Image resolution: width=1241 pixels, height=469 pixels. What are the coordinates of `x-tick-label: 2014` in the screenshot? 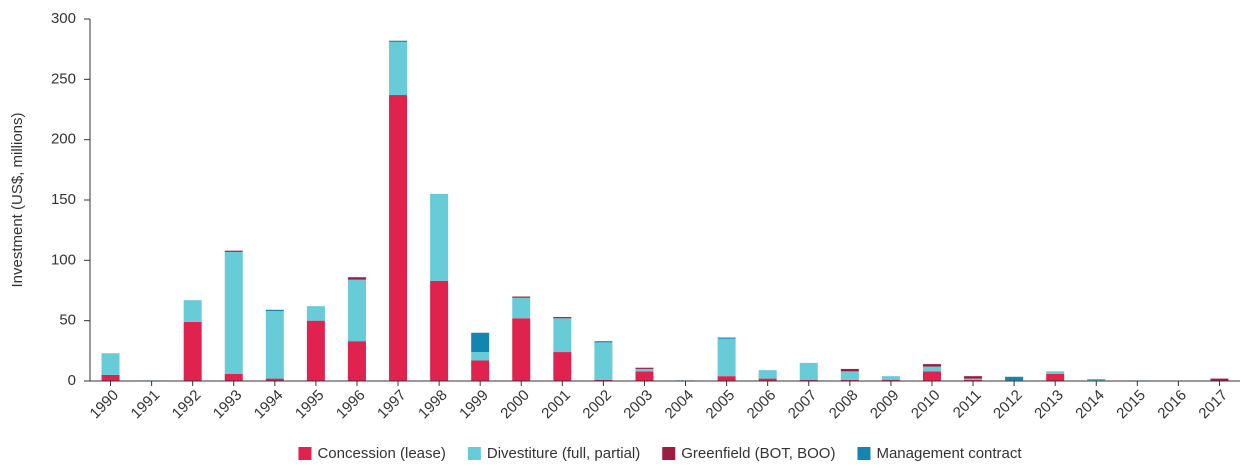 It's located at (1090, 405).